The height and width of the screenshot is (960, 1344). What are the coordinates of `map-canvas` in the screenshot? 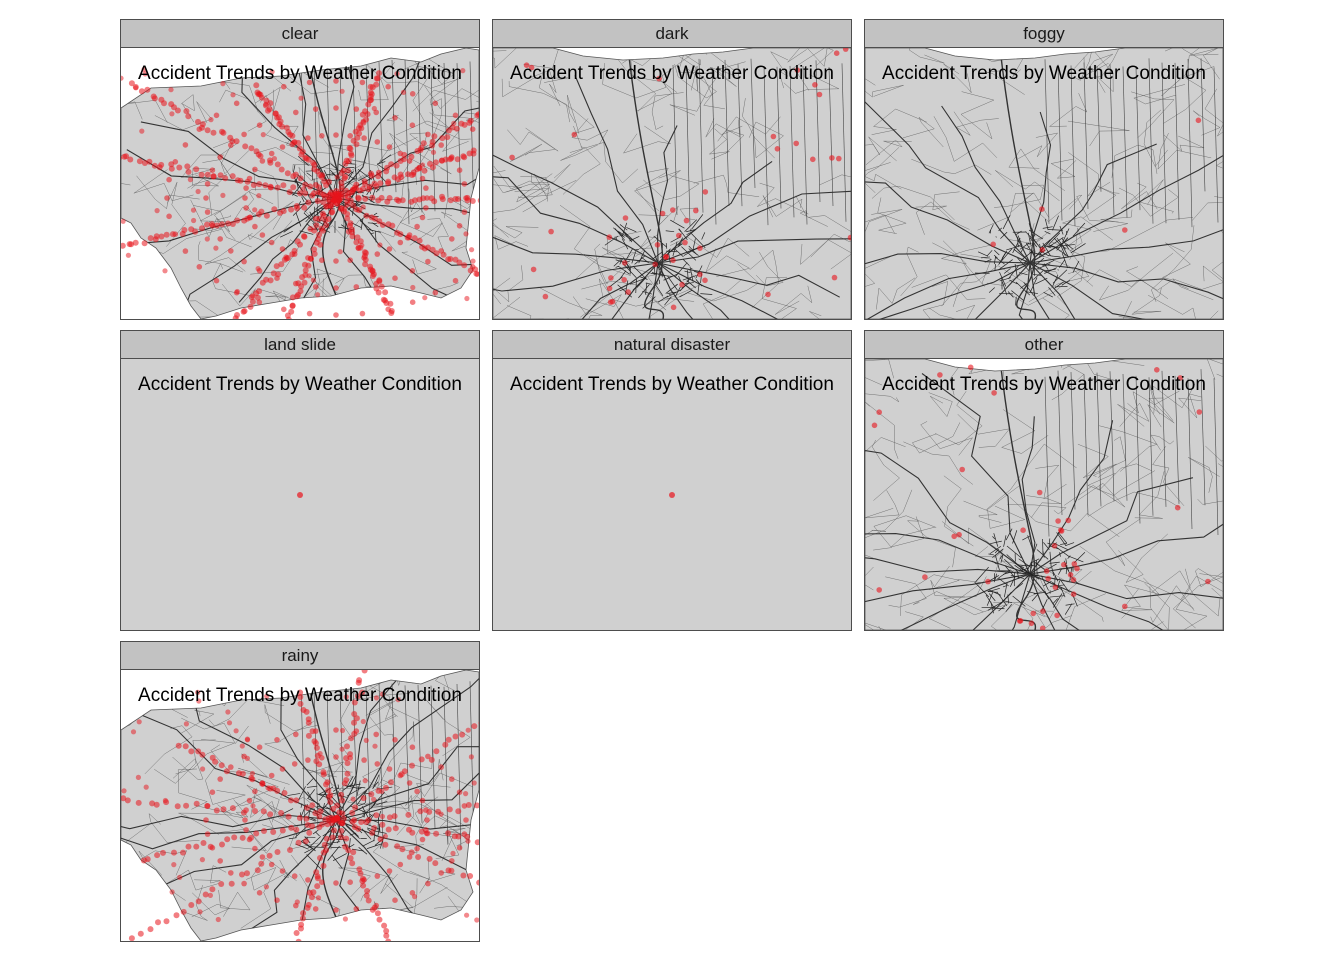 It's located at (672, 183).